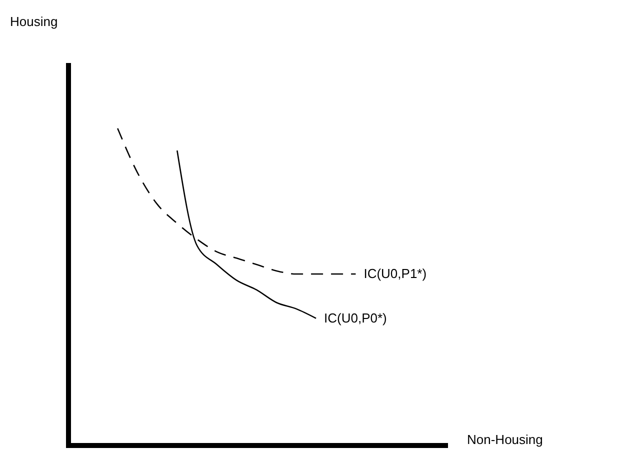 This screenshot has width=619, height=457. I want to click on text: Housing, so click(34, 21).